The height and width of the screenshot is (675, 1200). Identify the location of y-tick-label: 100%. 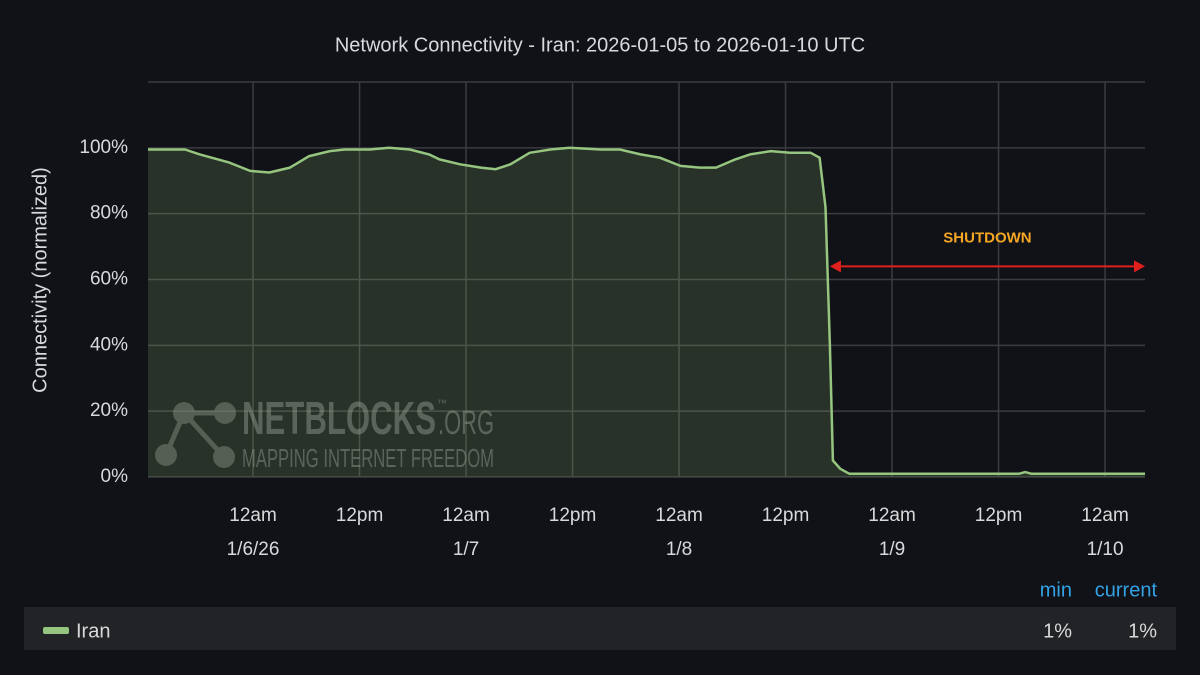
(103, 147).